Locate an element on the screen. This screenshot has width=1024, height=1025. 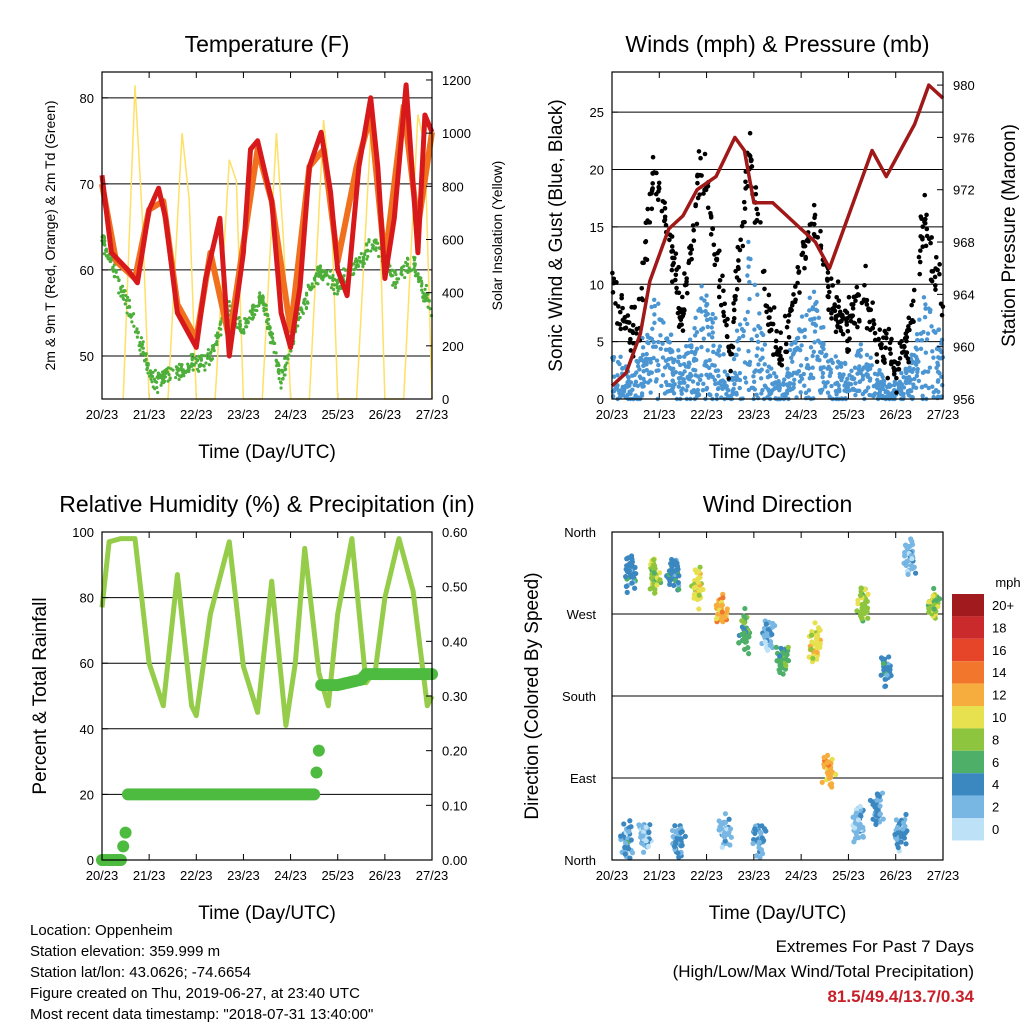
y-tick-label: 100 is located at coordinates (83, 532).